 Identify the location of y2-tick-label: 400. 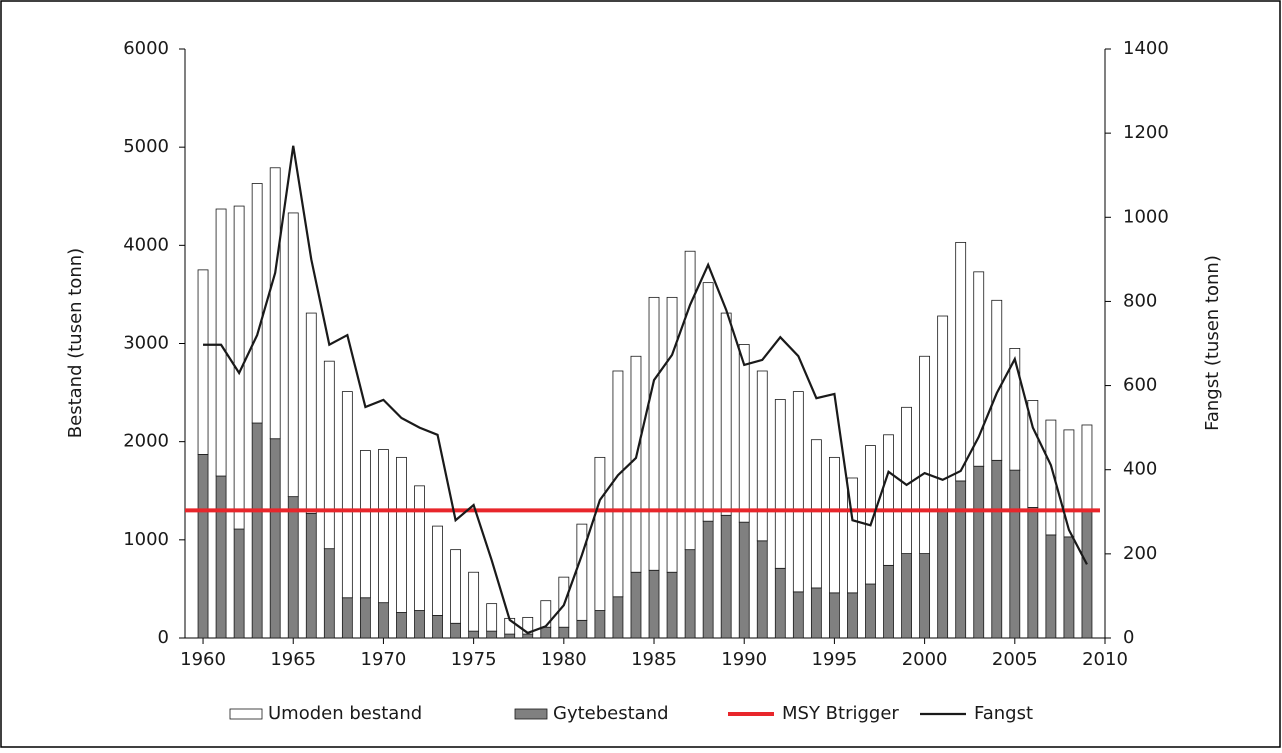
(1140, 469).